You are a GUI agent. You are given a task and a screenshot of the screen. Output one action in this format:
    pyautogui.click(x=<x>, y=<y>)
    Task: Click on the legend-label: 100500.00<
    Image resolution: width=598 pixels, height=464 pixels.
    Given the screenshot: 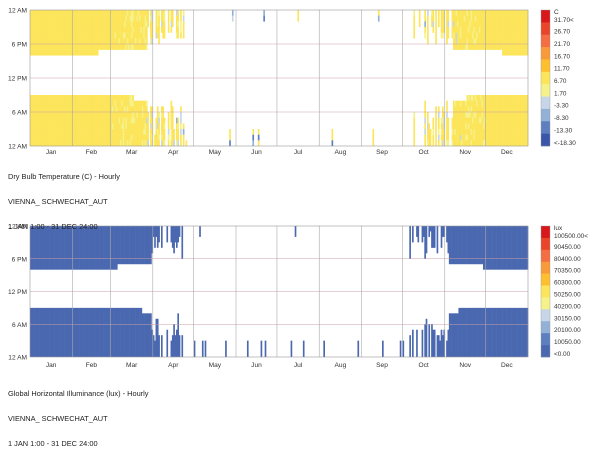 What is the action you would take?
    pyautogui.click(x=571, y=236)
    